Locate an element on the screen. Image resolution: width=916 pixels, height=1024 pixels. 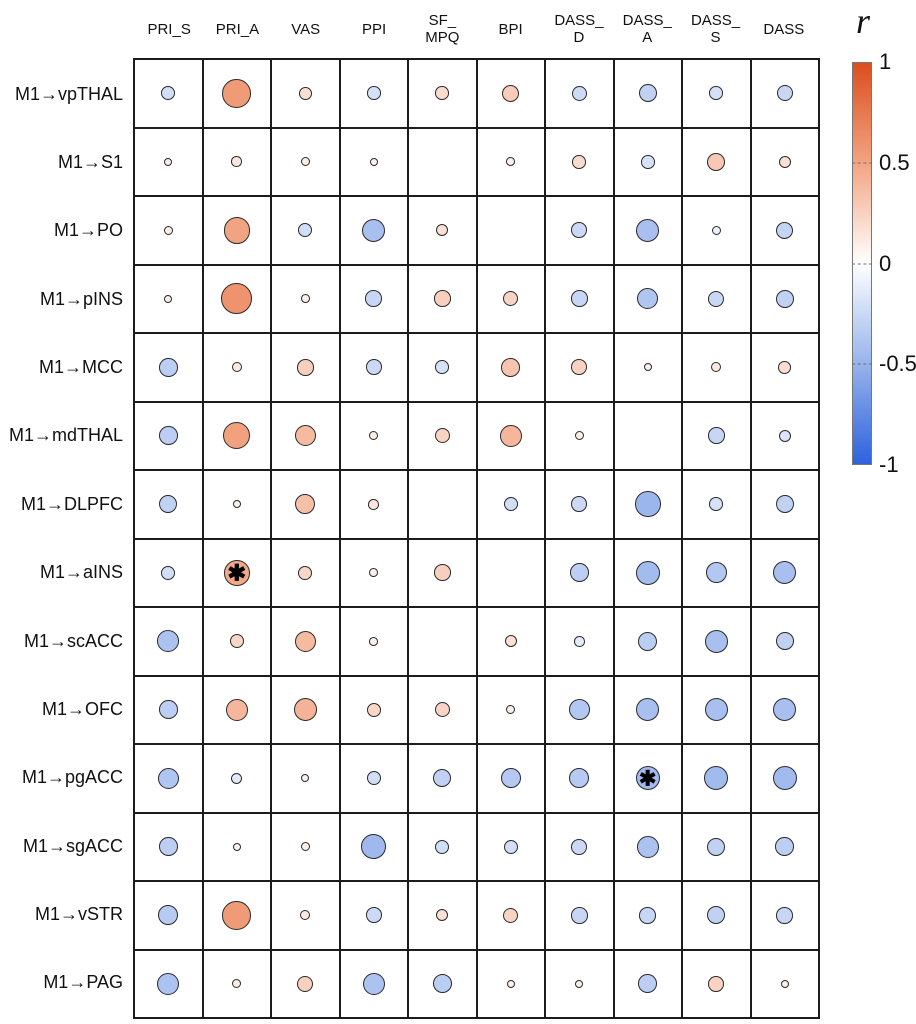
colorbar-tick-label: 1 is located at coordinates (885, 61).